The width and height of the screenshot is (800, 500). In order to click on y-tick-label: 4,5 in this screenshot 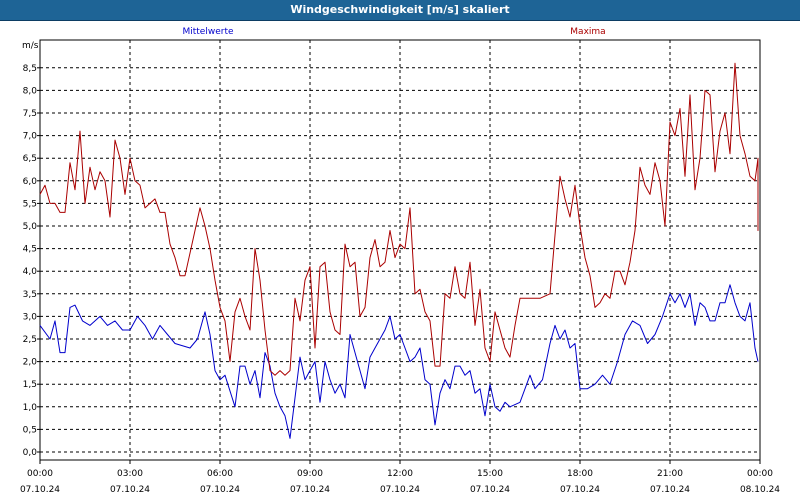, I will do `click(30, 250)`.